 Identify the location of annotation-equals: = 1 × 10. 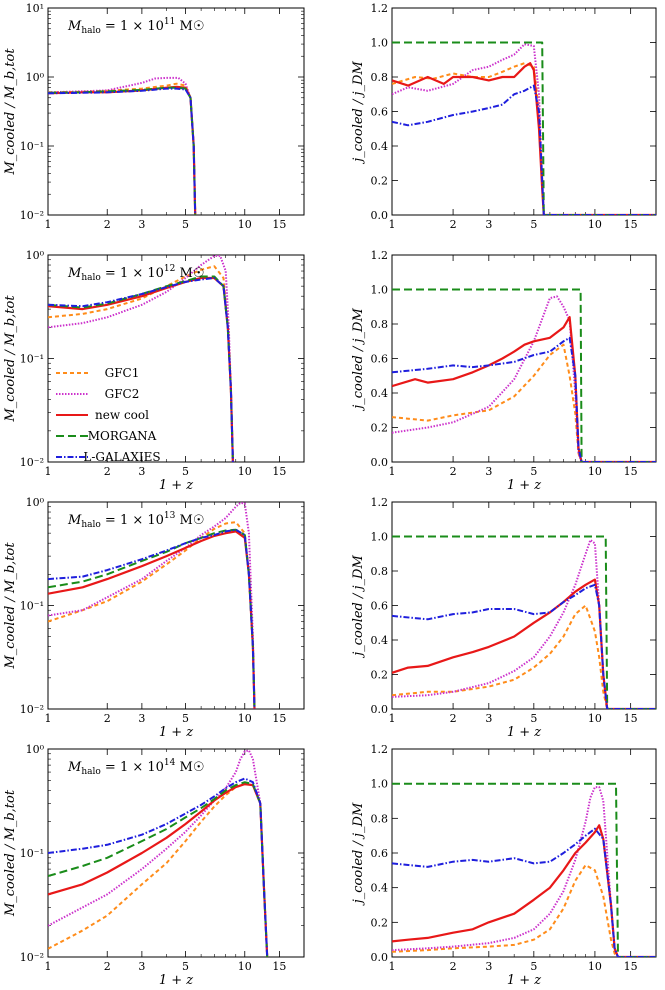
(132, 26).